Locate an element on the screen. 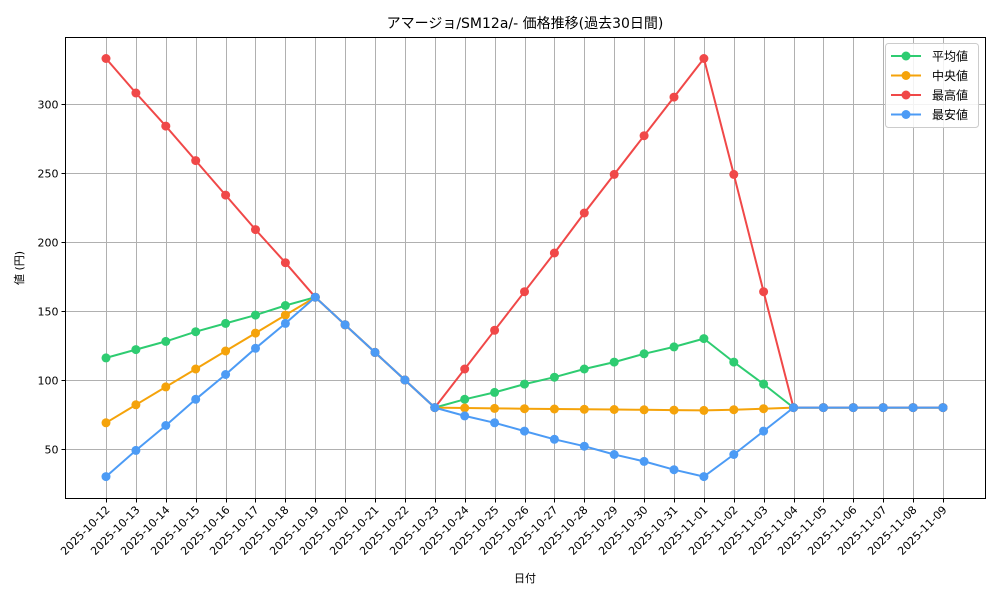 This screenshot has width=1000, height=604. y-tick-label: 250 is located at coordinates (48, 174).